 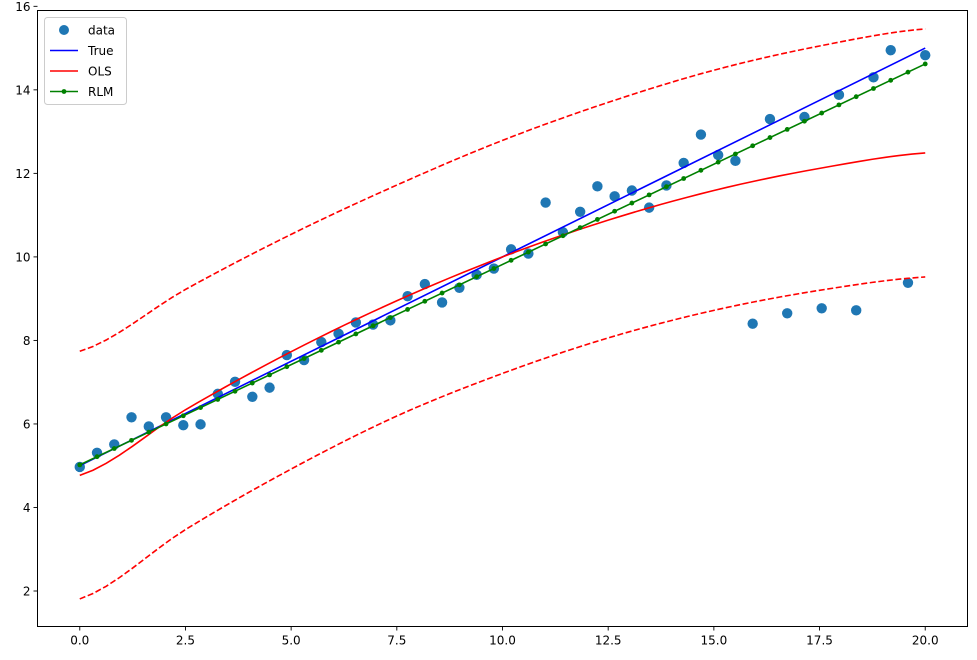 What do you see at coordinates (291, 641) in the screenshot?
I see `x-tick-label: 5.0` at bounding box center [291, 641].